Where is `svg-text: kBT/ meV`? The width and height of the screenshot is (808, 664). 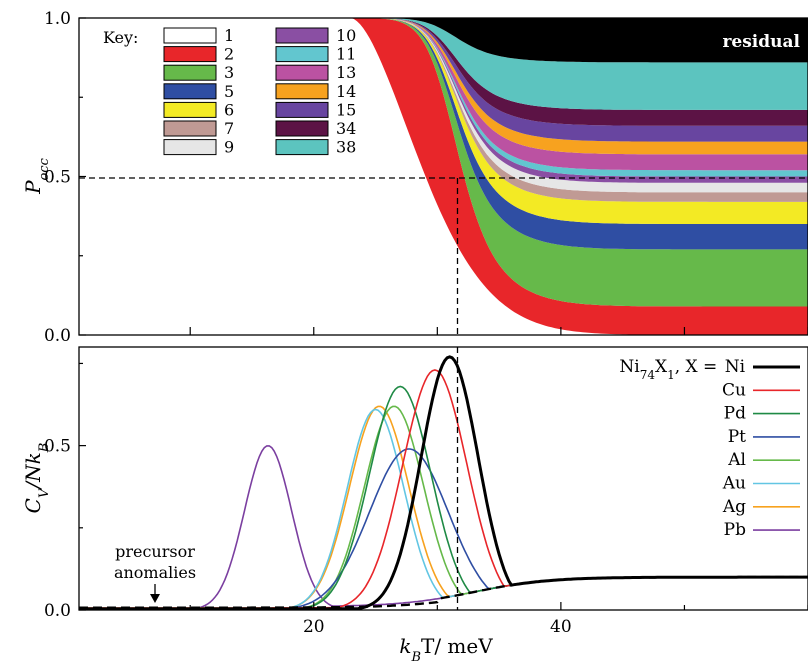
svg-text: kBT/ meV is located at coordinates (446, 649).